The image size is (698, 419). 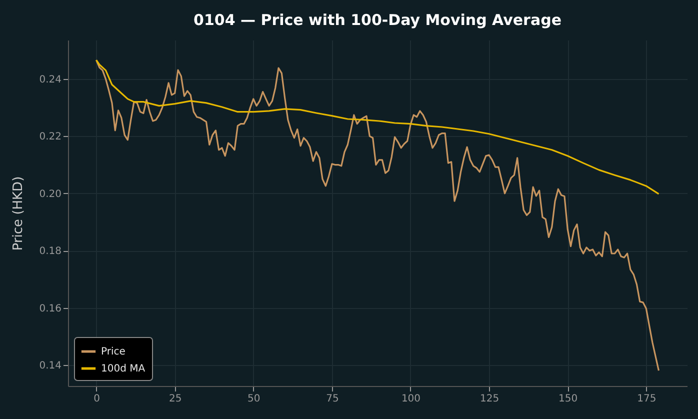 What do you see at coordinates (50, 252) in the screenshot?
I see `y-tick-label: 0.18` at bounding box center [50, 252].